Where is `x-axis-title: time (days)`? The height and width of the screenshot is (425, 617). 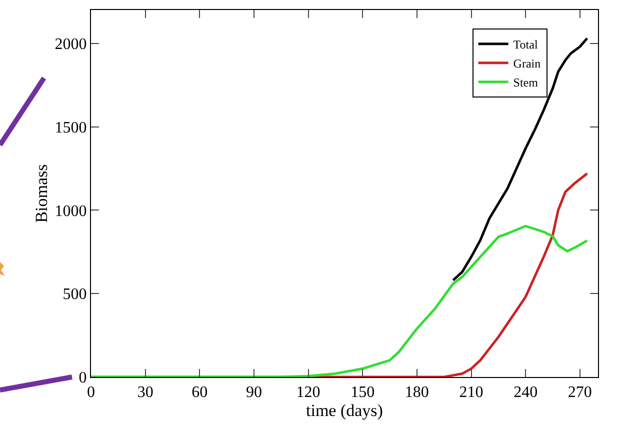 x-axis-title: time (days) is located at coordinates (344, 410).